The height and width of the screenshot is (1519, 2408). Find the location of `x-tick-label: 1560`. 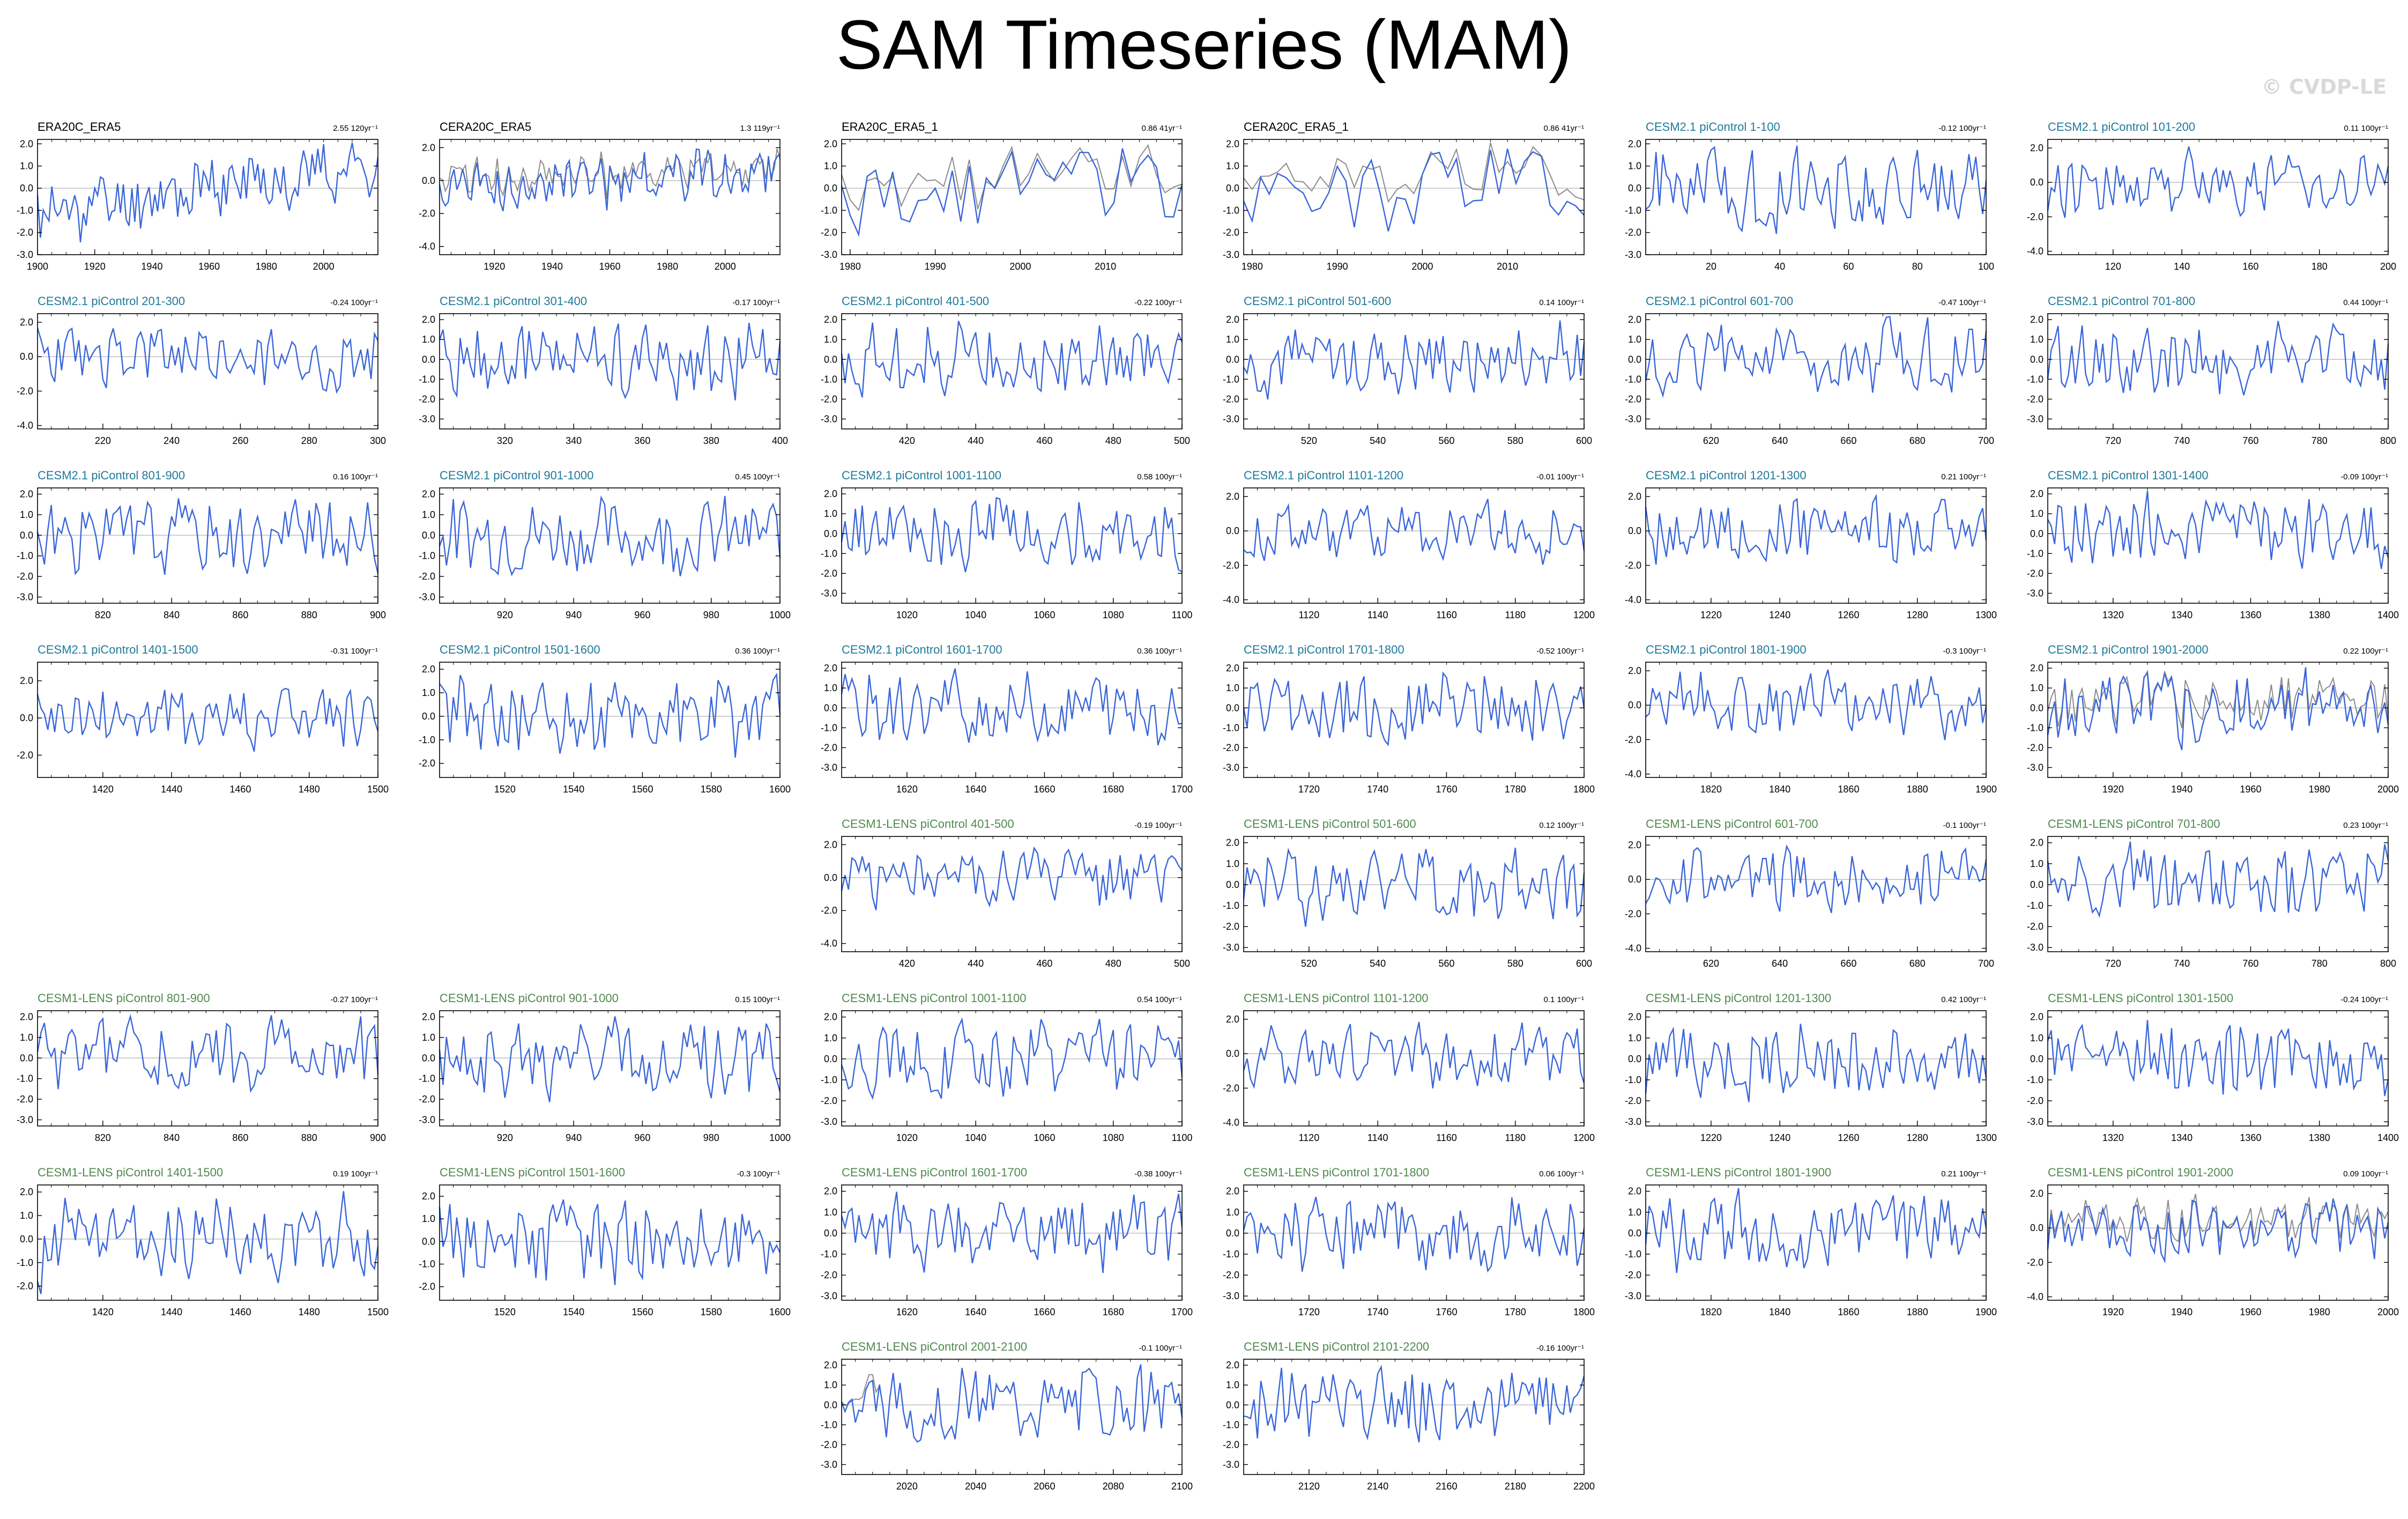

x-tick-label: 1560 is located at coordinates (642, 789).